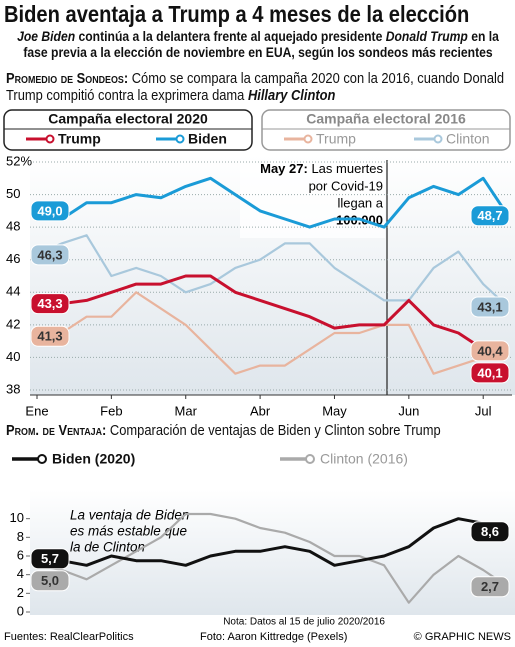 The image size is (515, 647). Describe the element at coordinates (36, 410) in the screenshot. I see `x-tick-label: Ene` at that location.